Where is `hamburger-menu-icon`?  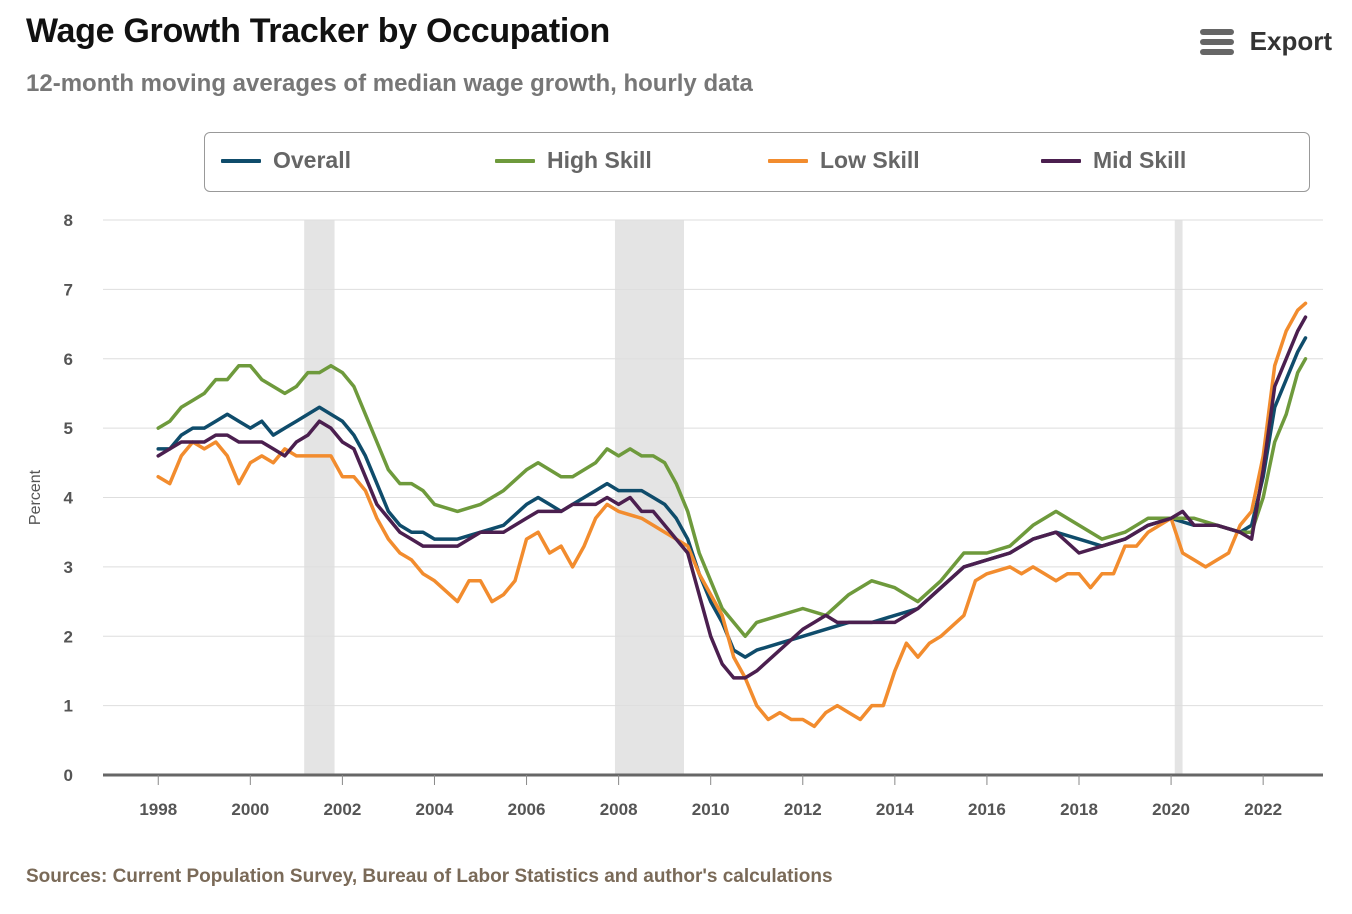
hamburger-menu-icon is located at coordinates (1216, 41).